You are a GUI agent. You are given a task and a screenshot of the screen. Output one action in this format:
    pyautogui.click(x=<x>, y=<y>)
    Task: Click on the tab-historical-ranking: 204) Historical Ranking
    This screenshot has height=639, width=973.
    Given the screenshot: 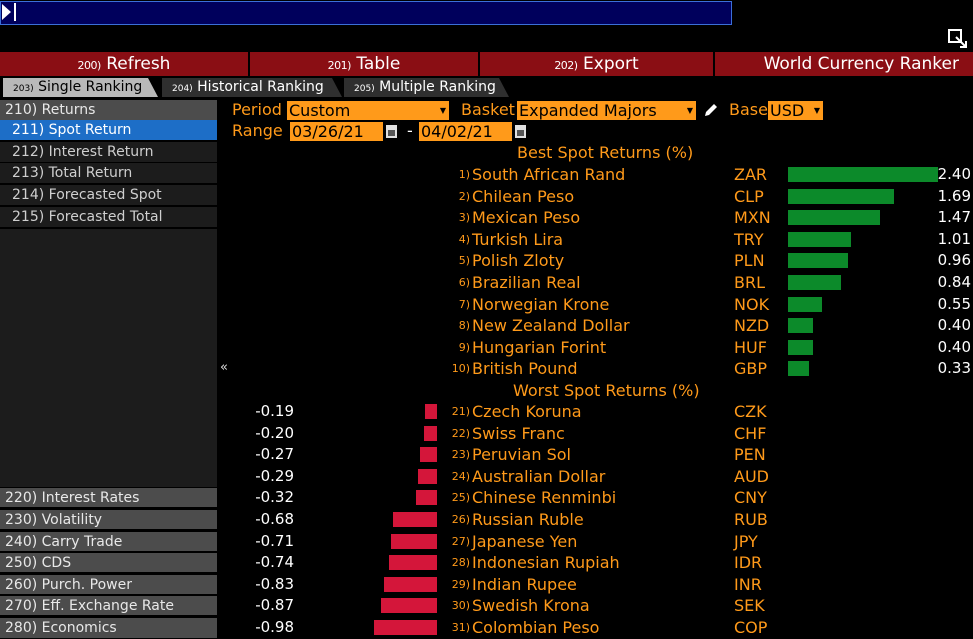 What is the action you would take?
    pyautogui.click(x=252, y=87)
    